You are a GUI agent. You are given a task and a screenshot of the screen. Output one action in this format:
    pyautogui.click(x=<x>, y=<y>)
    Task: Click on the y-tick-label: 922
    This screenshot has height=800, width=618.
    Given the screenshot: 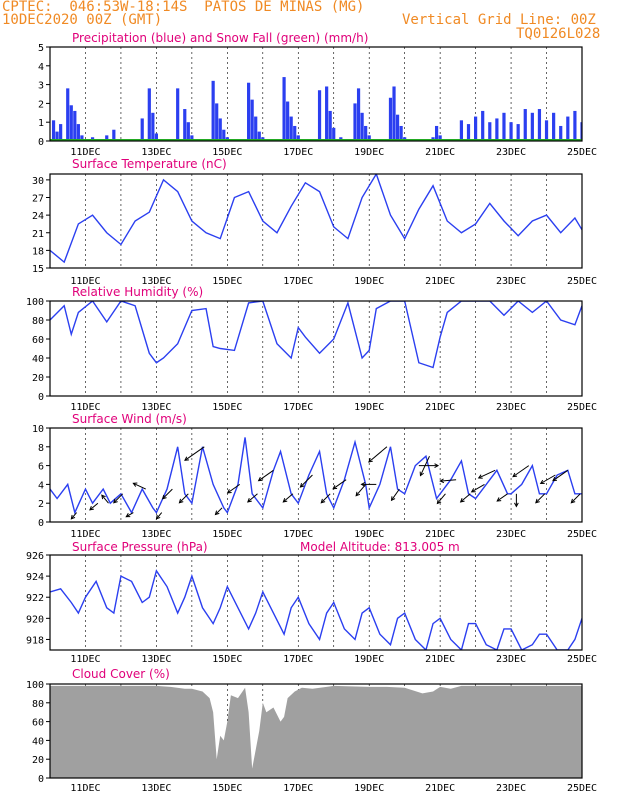 What is the action you would take?
    pyautogui.click(x=35, y=598)
    